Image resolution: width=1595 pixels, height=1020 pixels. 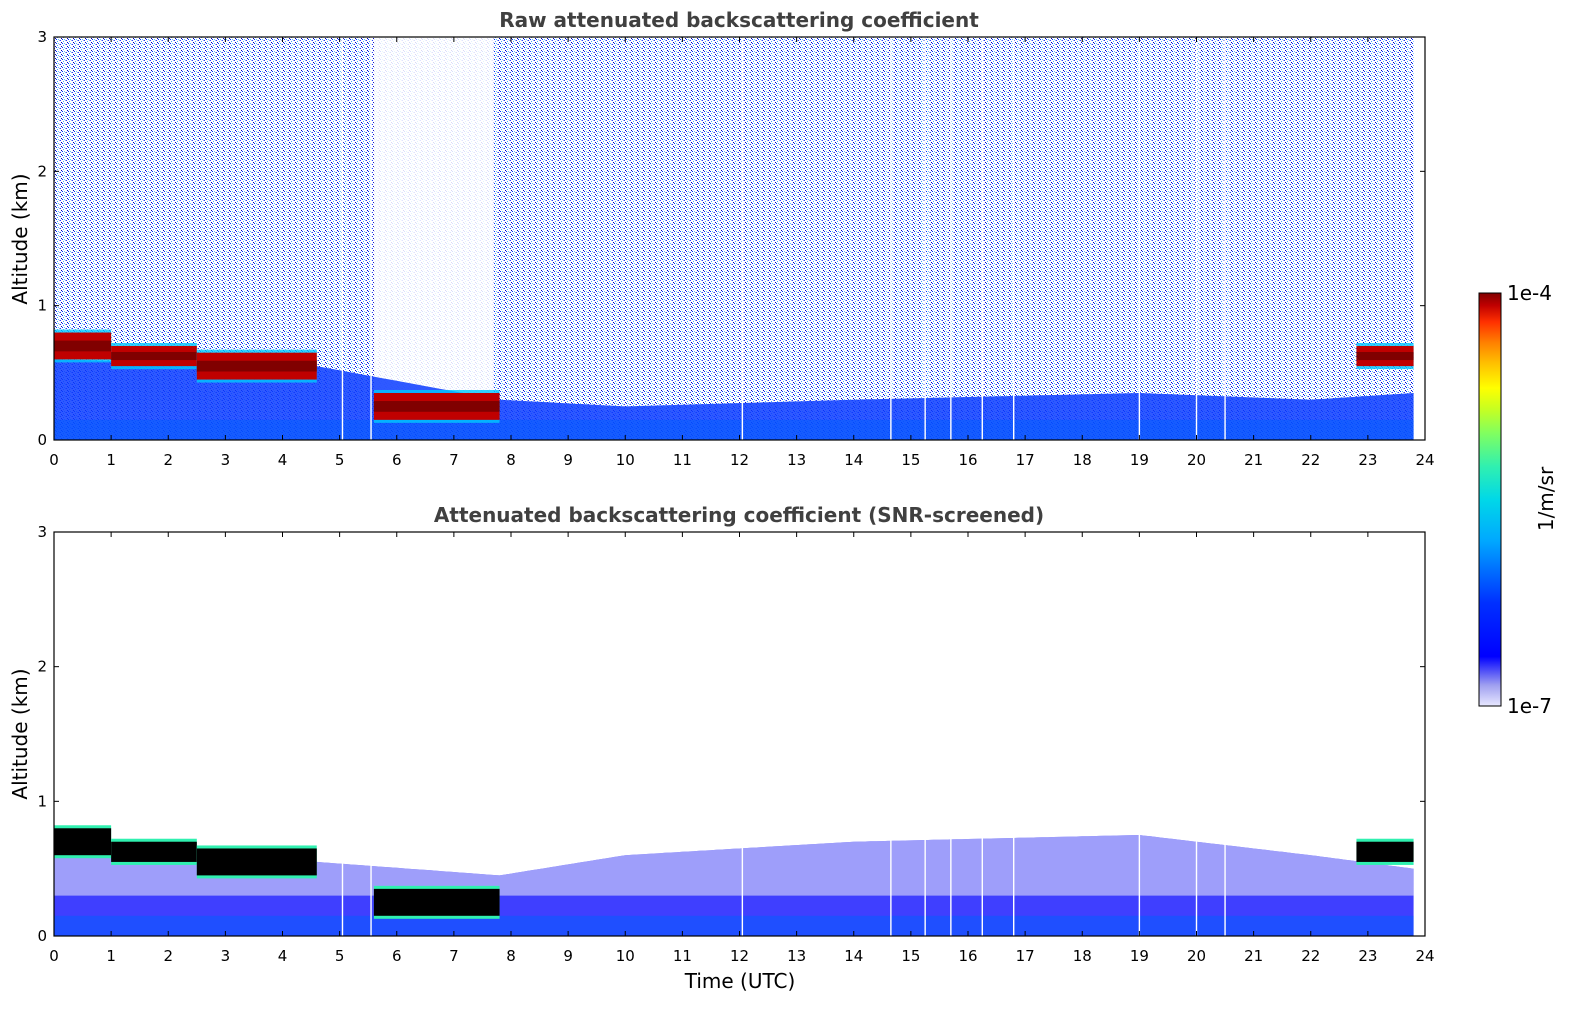 What do you see at coordinates (1546, 498) in the screenshot?
I see `colorbar-label: 1/m/sr` at bounding box center [1546, 498].